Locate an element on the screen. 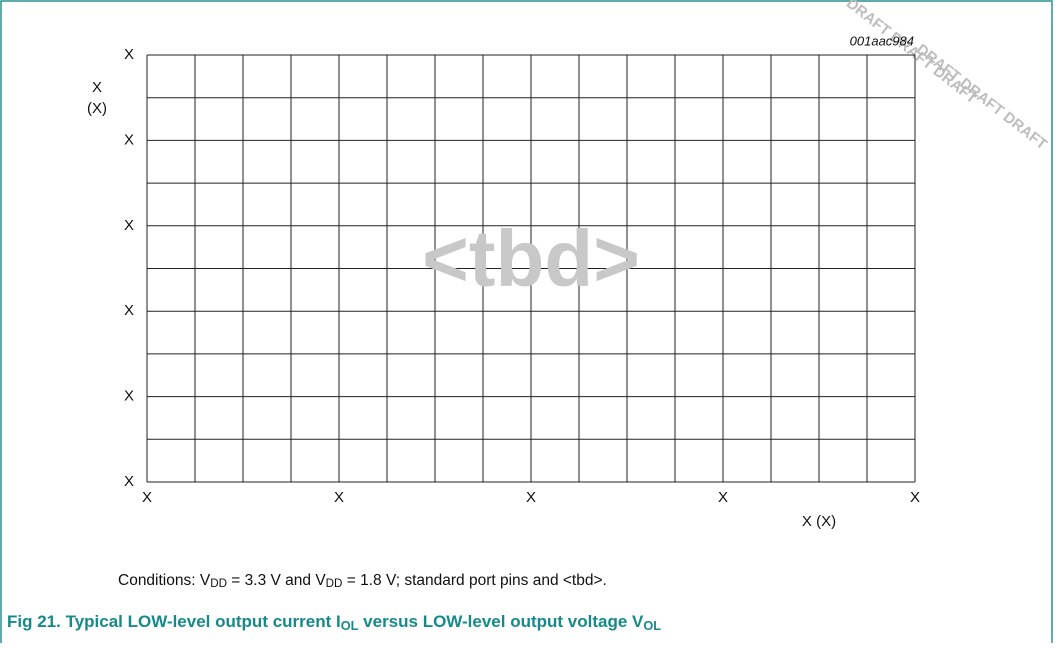 Image resolution: width=1059 pixels, height=648 pixels. placeholder: <tbd> is located at coordinates (531, 258).